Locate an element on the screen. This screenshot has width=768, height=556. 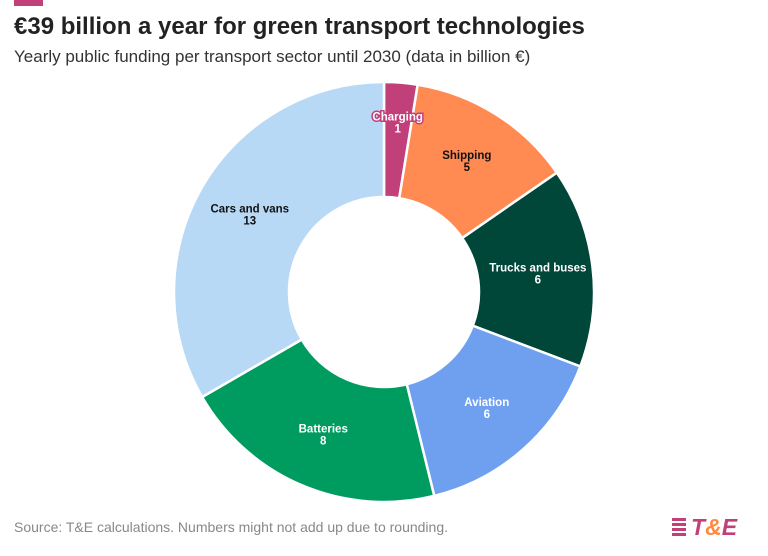
slice-label: Aviation is located at coordinates (486, 403).